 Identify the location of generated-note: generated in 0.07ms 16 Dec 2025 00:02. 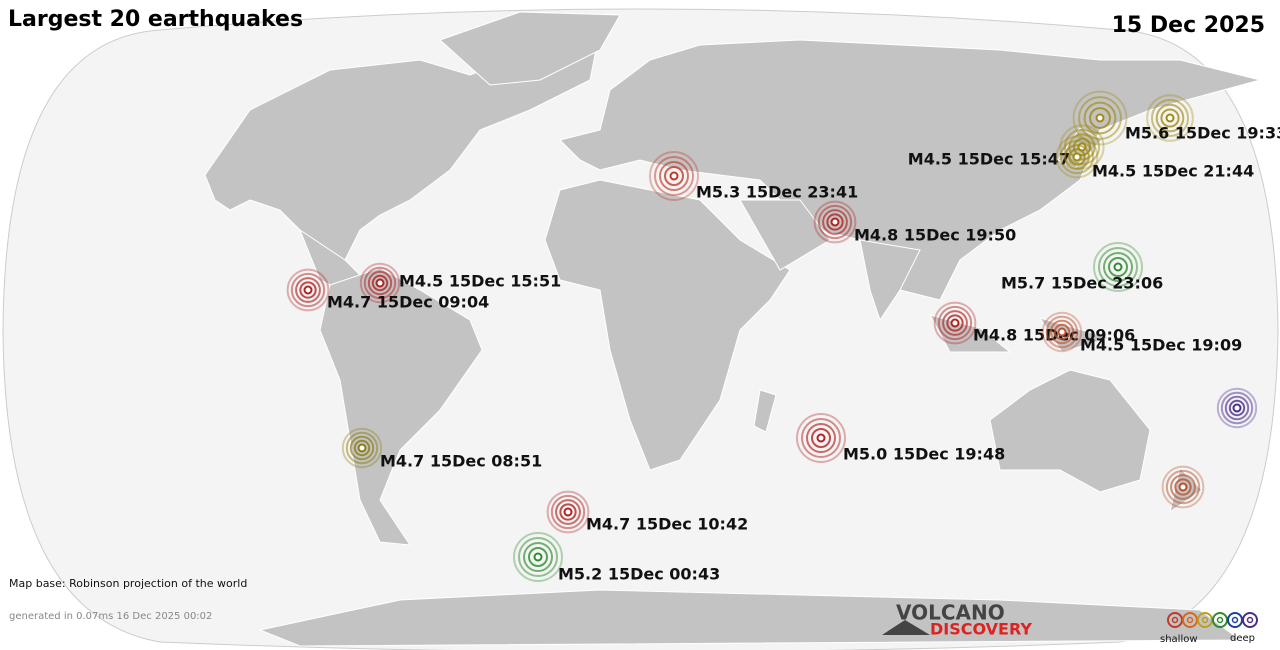
(110, 616).